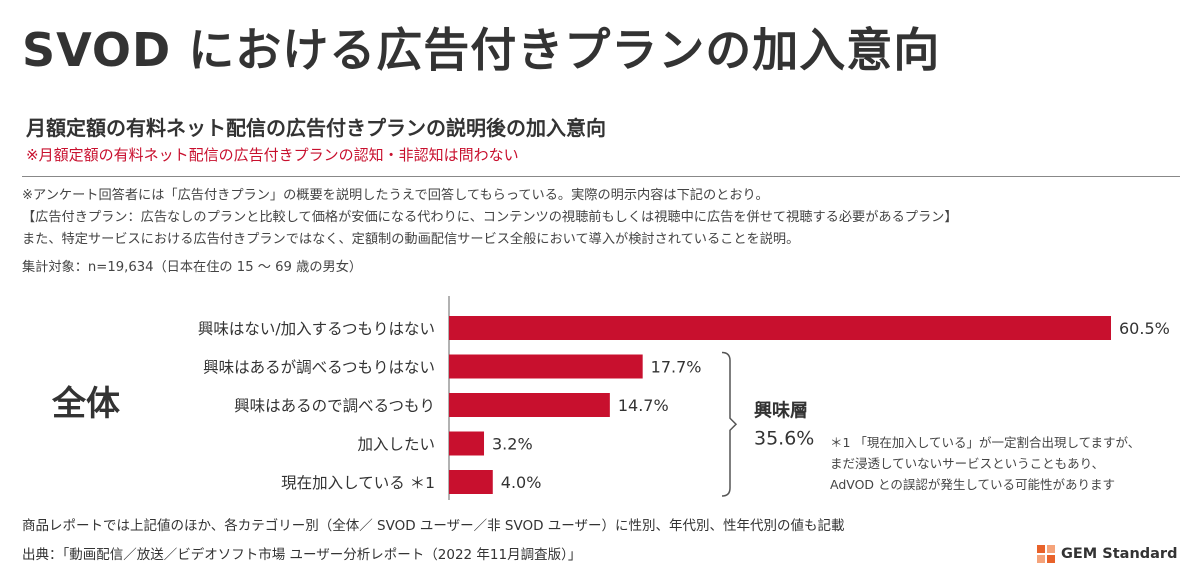 The height and width of the screenshot is (578, 1200). Describe the element at coordinates (643, 405) in the screenshot. I see `value-label: 14.7%` at that location.